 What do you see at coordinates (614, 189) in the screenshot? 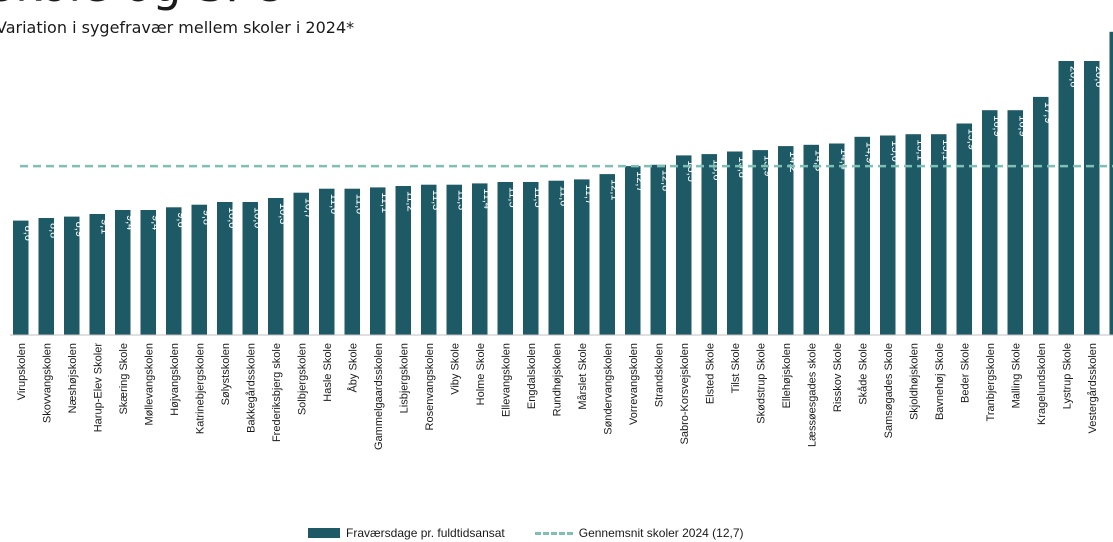
I see `bar-value-label: 12,1` at bounding box center [614, 189].